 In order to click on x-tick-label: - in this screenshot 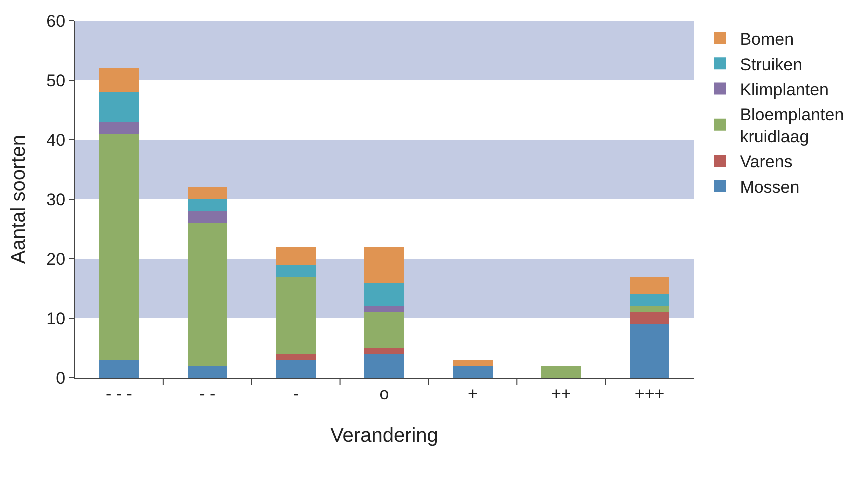, I will do `click(296, 394)`.